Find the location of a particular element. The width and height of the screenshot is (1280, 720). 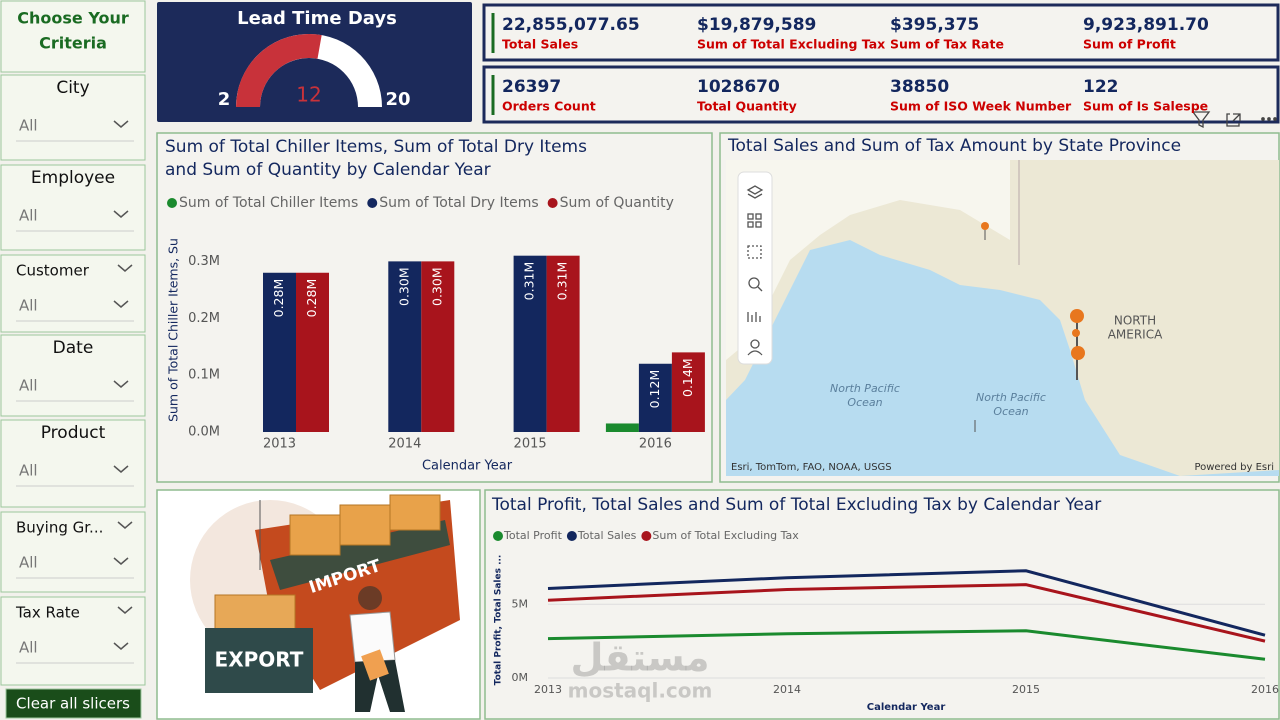

slicer-label: City is located at coordinates (72, 88).